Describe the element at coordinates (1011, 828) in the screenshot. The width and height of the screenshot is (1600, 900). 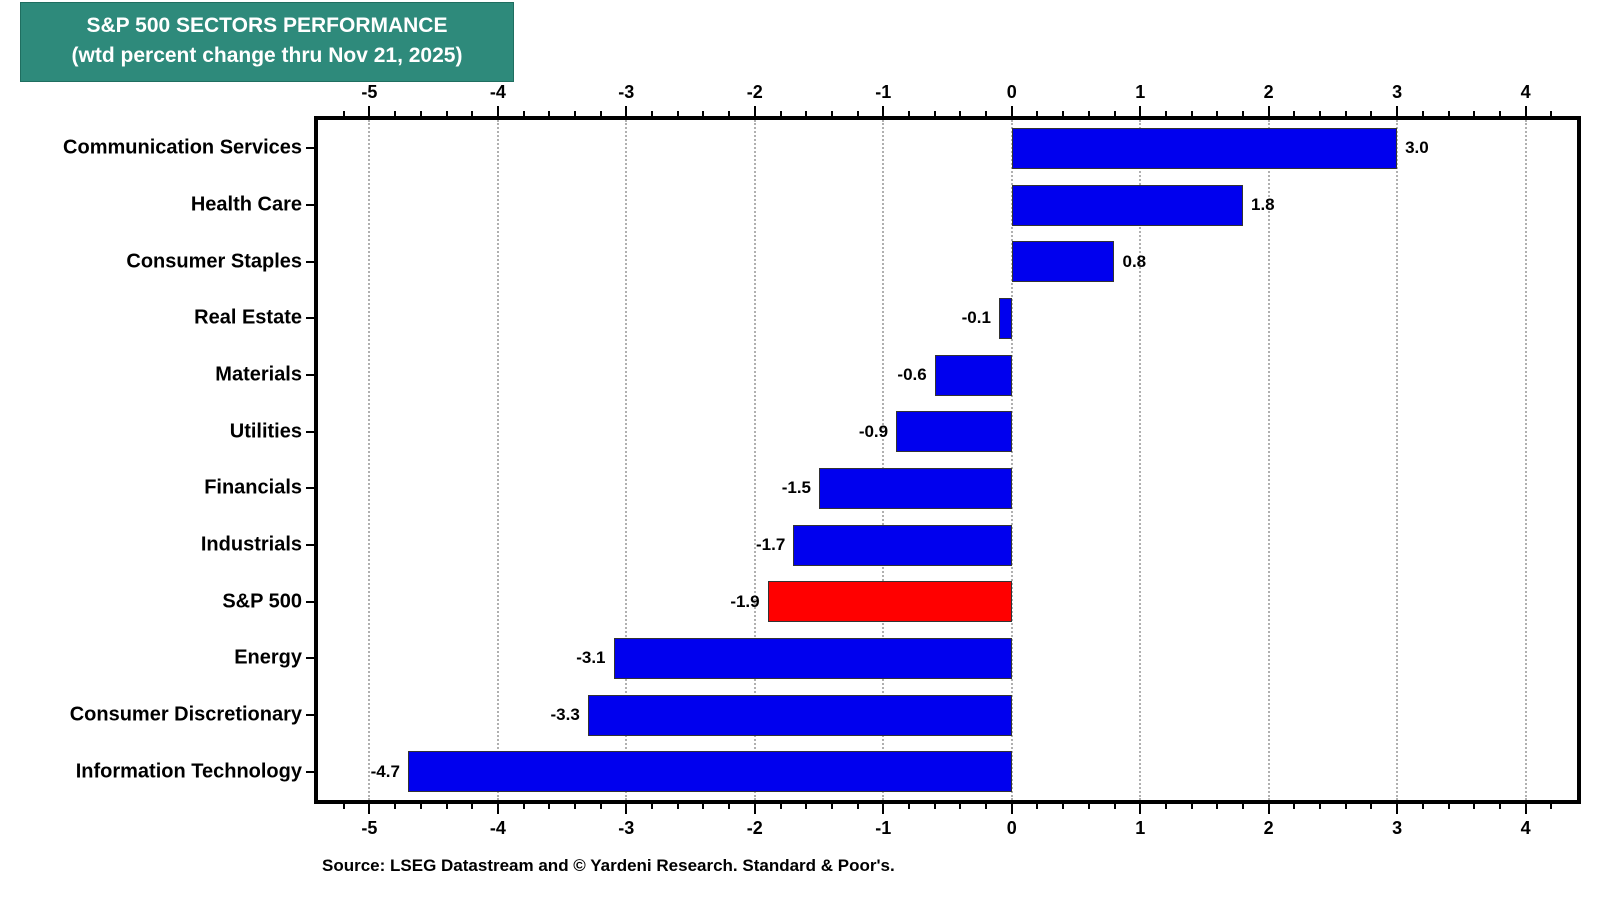
I see `axis-tick-label-bottom: 0` at that location.